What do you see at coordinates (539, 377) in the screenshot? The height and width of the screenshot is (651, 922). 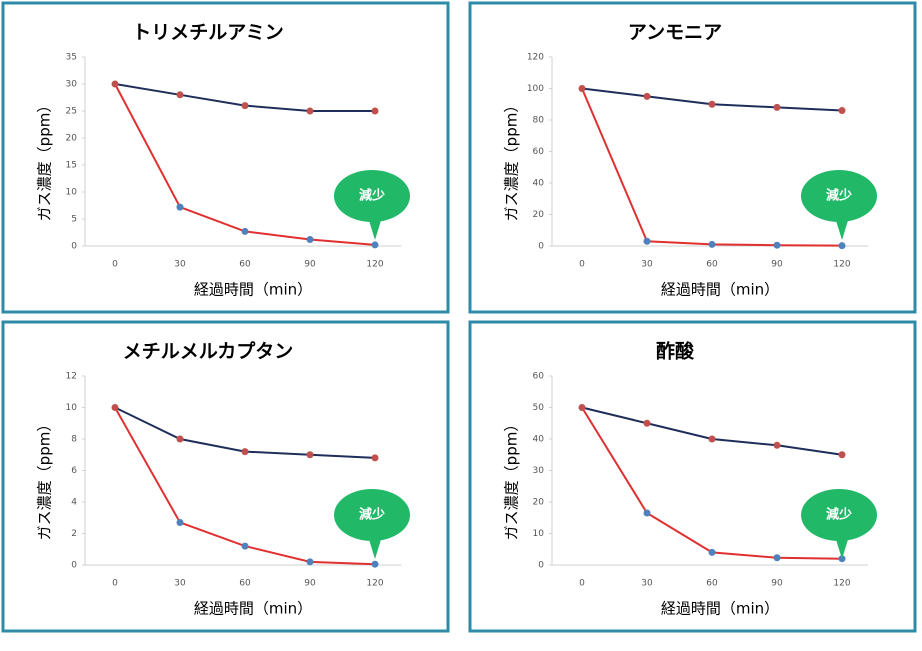 I see `y-tick-label: 60` at bounding box center [539, 377].